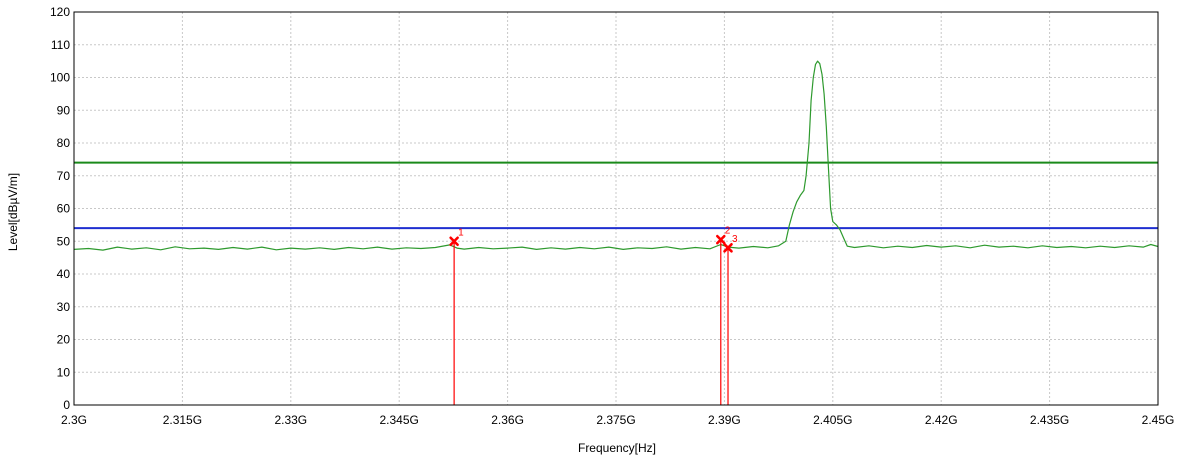  What do you see at coordinates (74, 420) in the screenshot?
I see `x-tick-label: 2.3G` at bounding box center [74, 420].